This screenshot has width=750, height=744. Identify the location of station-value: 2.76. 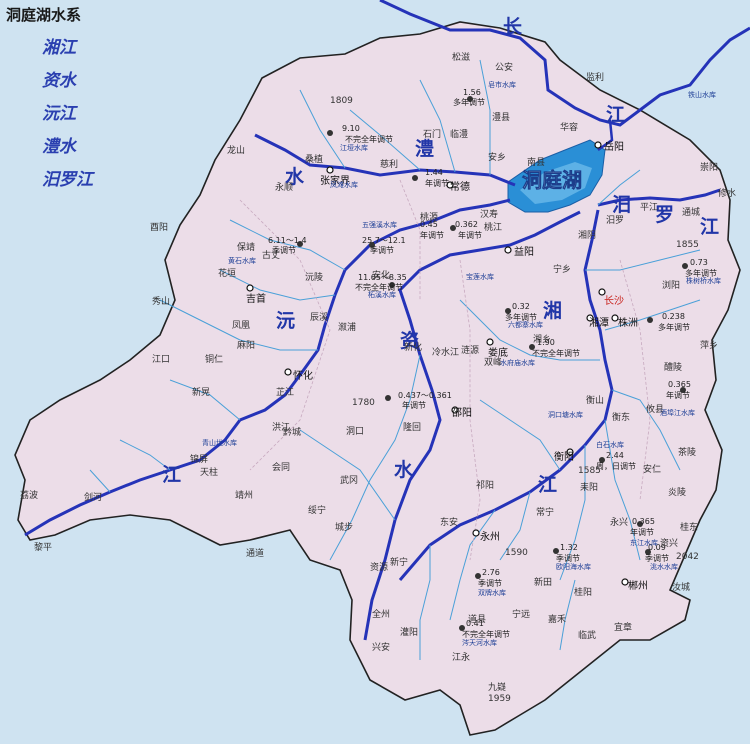
(491, 572).